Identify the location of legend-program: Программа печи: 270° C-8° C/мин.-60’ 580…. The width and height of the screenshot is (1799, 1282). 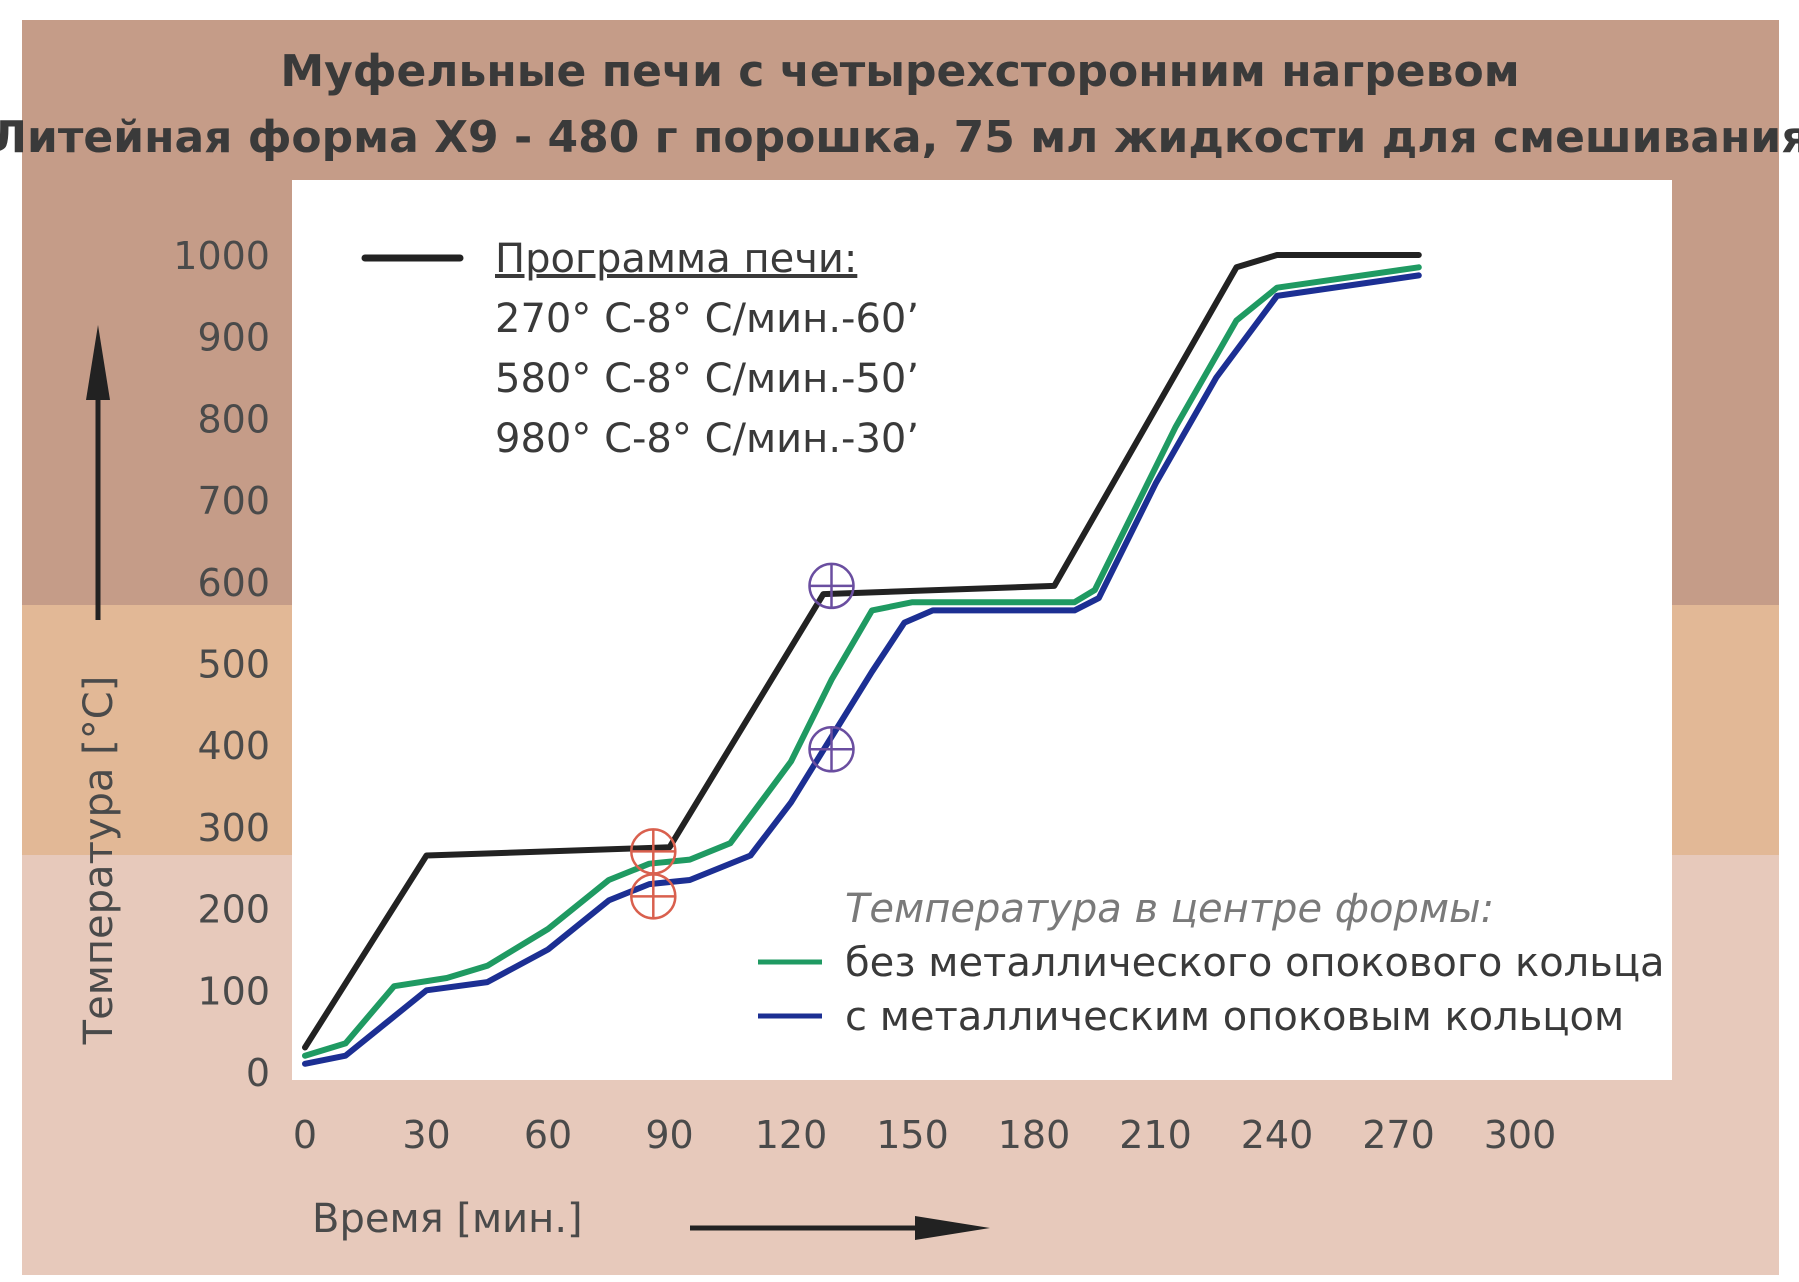
(640, 349).